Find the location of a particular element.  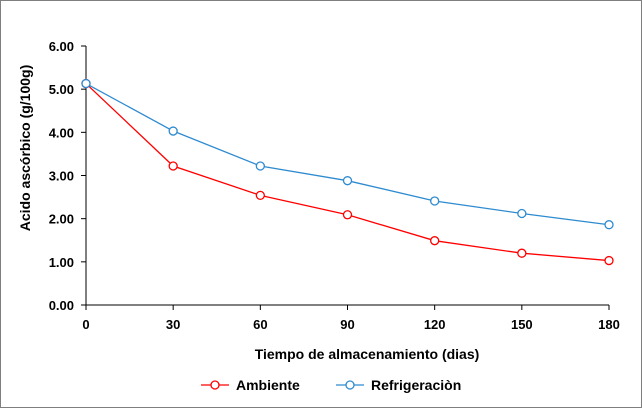

y-tick-label: 2.00 is located at coordinates (61, 219).